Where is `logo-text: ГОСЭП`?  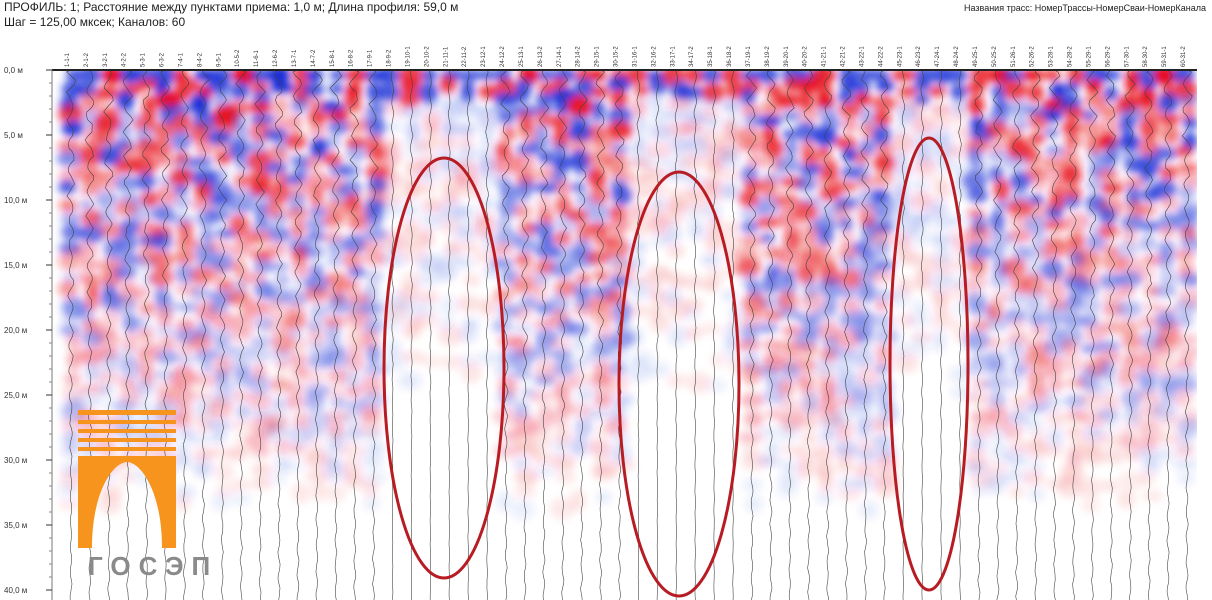
logo-text: ГОСЭП is located at coordinates (153, 566).